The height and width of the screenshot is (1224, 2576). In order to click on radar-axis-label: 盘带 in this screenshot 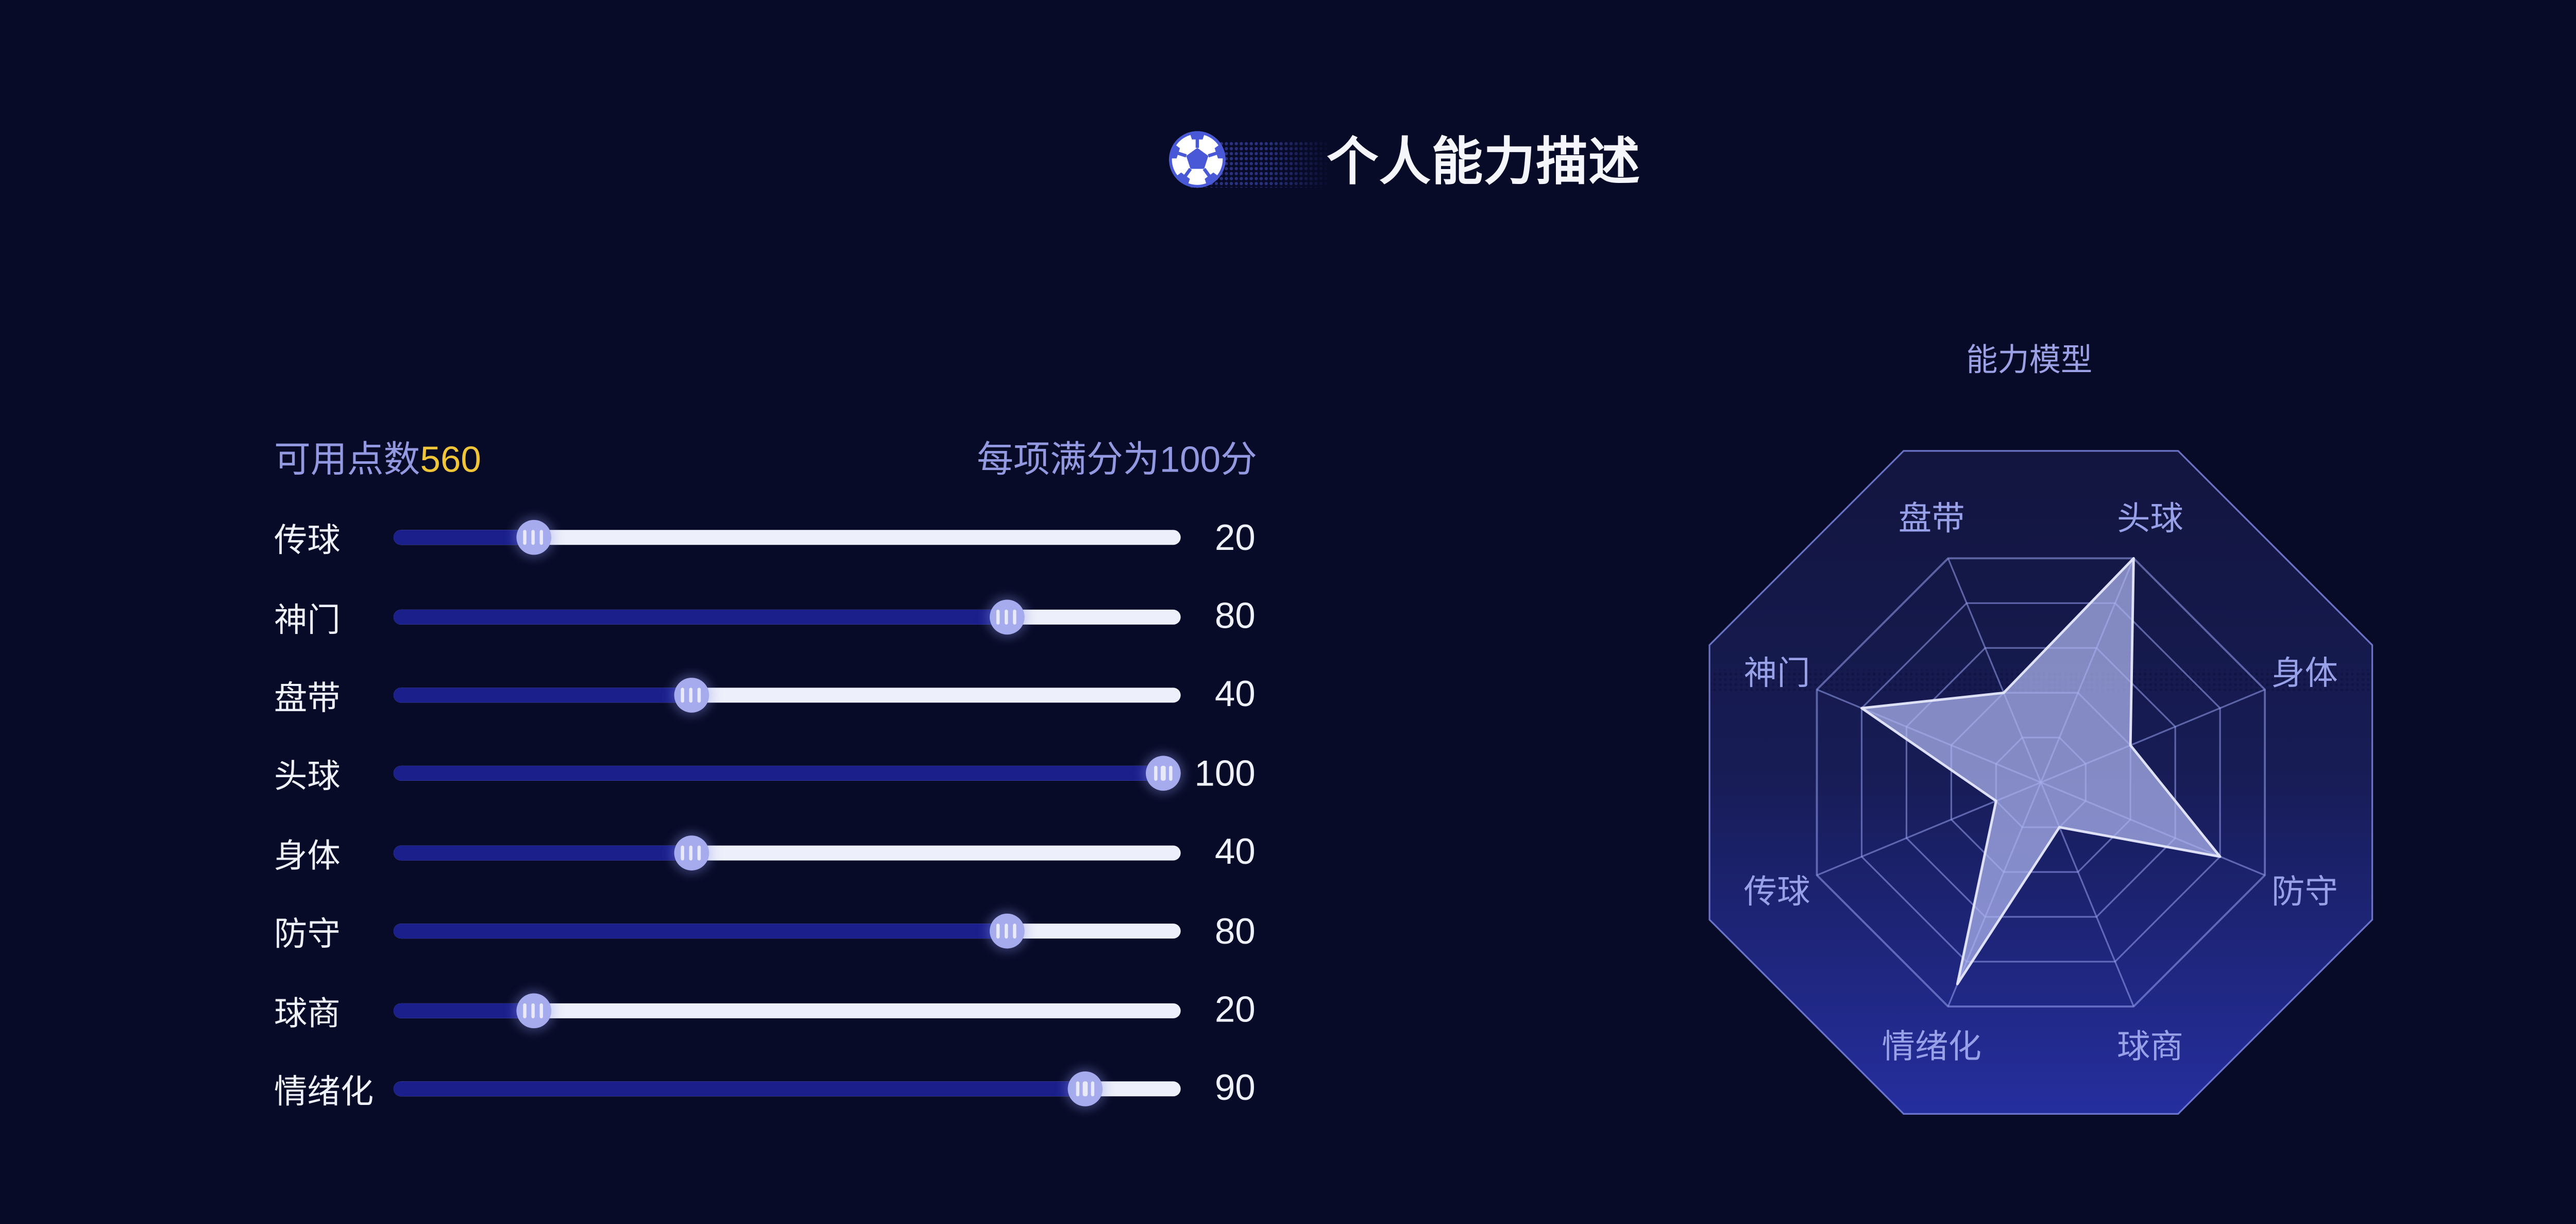, I will do `click(1932, 518)`.